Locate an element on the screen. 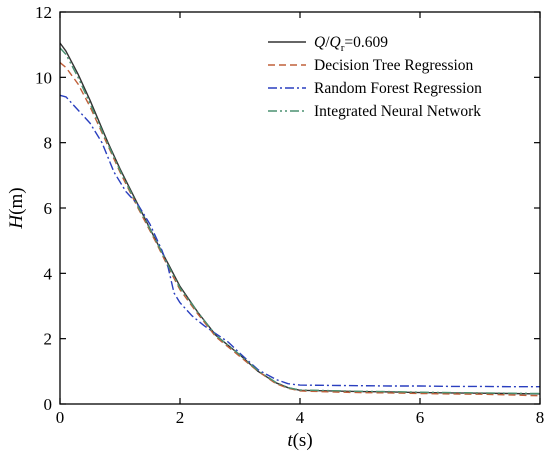 The height and width of the screenshot is (457, 550). x-tick-label: 4 is located at coordinates (300, 417).